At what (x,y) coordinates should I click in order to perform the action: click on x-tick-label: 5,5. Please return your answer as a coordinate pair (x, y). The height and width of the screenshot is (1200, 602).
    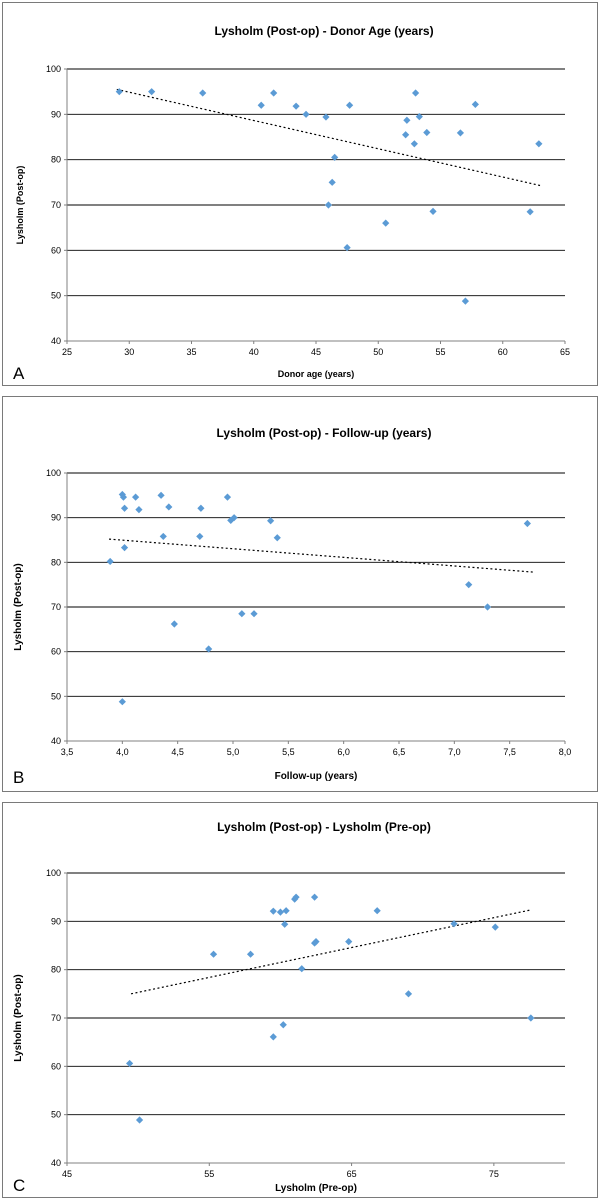
    Looking at the image, I should click on (288, 752).